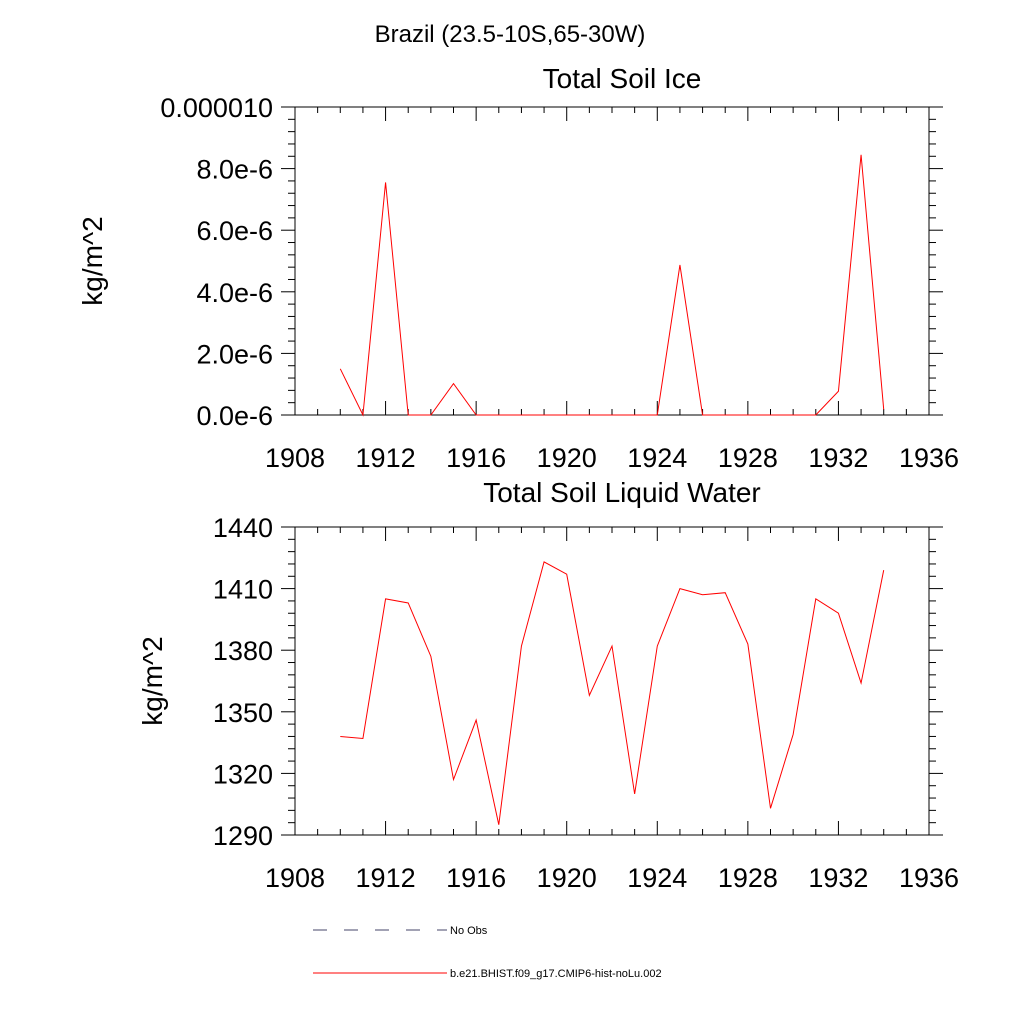 This screenshot has height=1024, width=1024. What do you see at coordinates (622, 492) in the screenshot?
I see `chart-title: Total Soil Liquid Water` at bounding box center [622, 492].